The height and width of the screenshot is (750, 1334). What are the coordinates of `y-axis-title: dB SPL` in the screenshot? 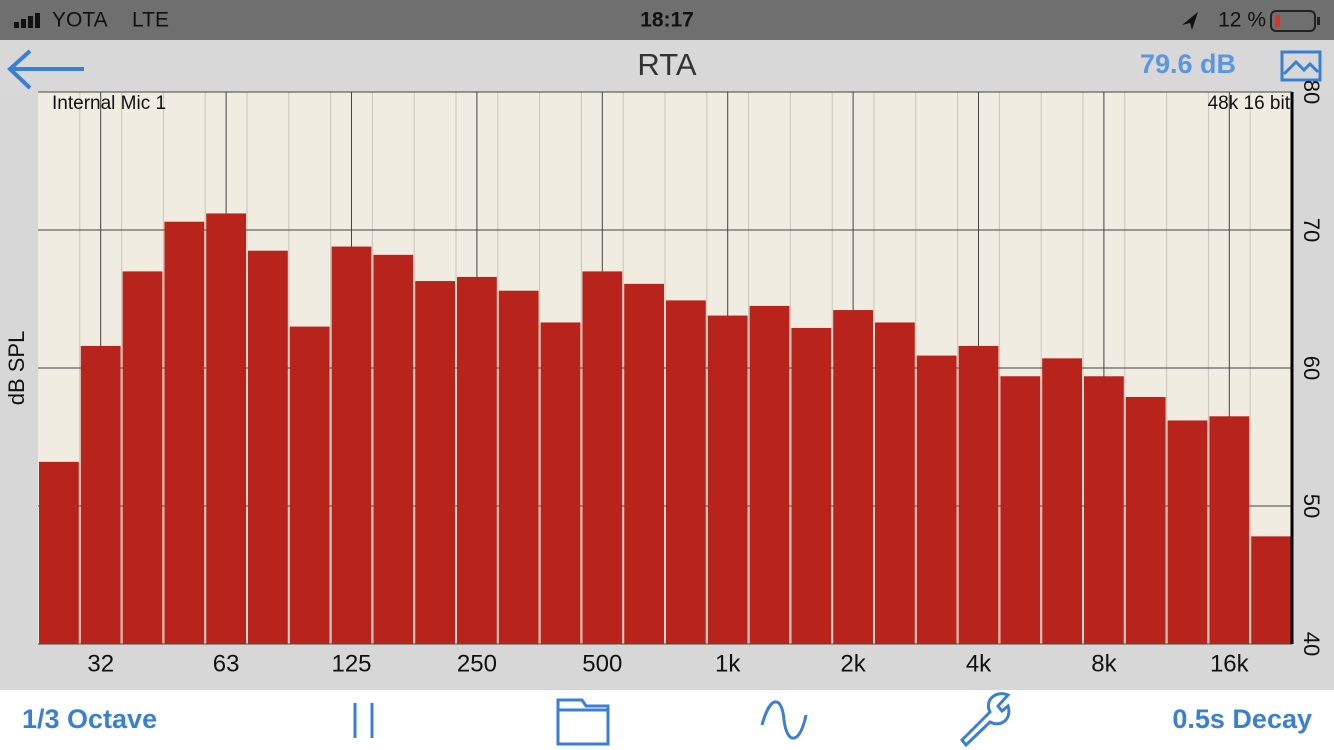 It's located at (16, 368).